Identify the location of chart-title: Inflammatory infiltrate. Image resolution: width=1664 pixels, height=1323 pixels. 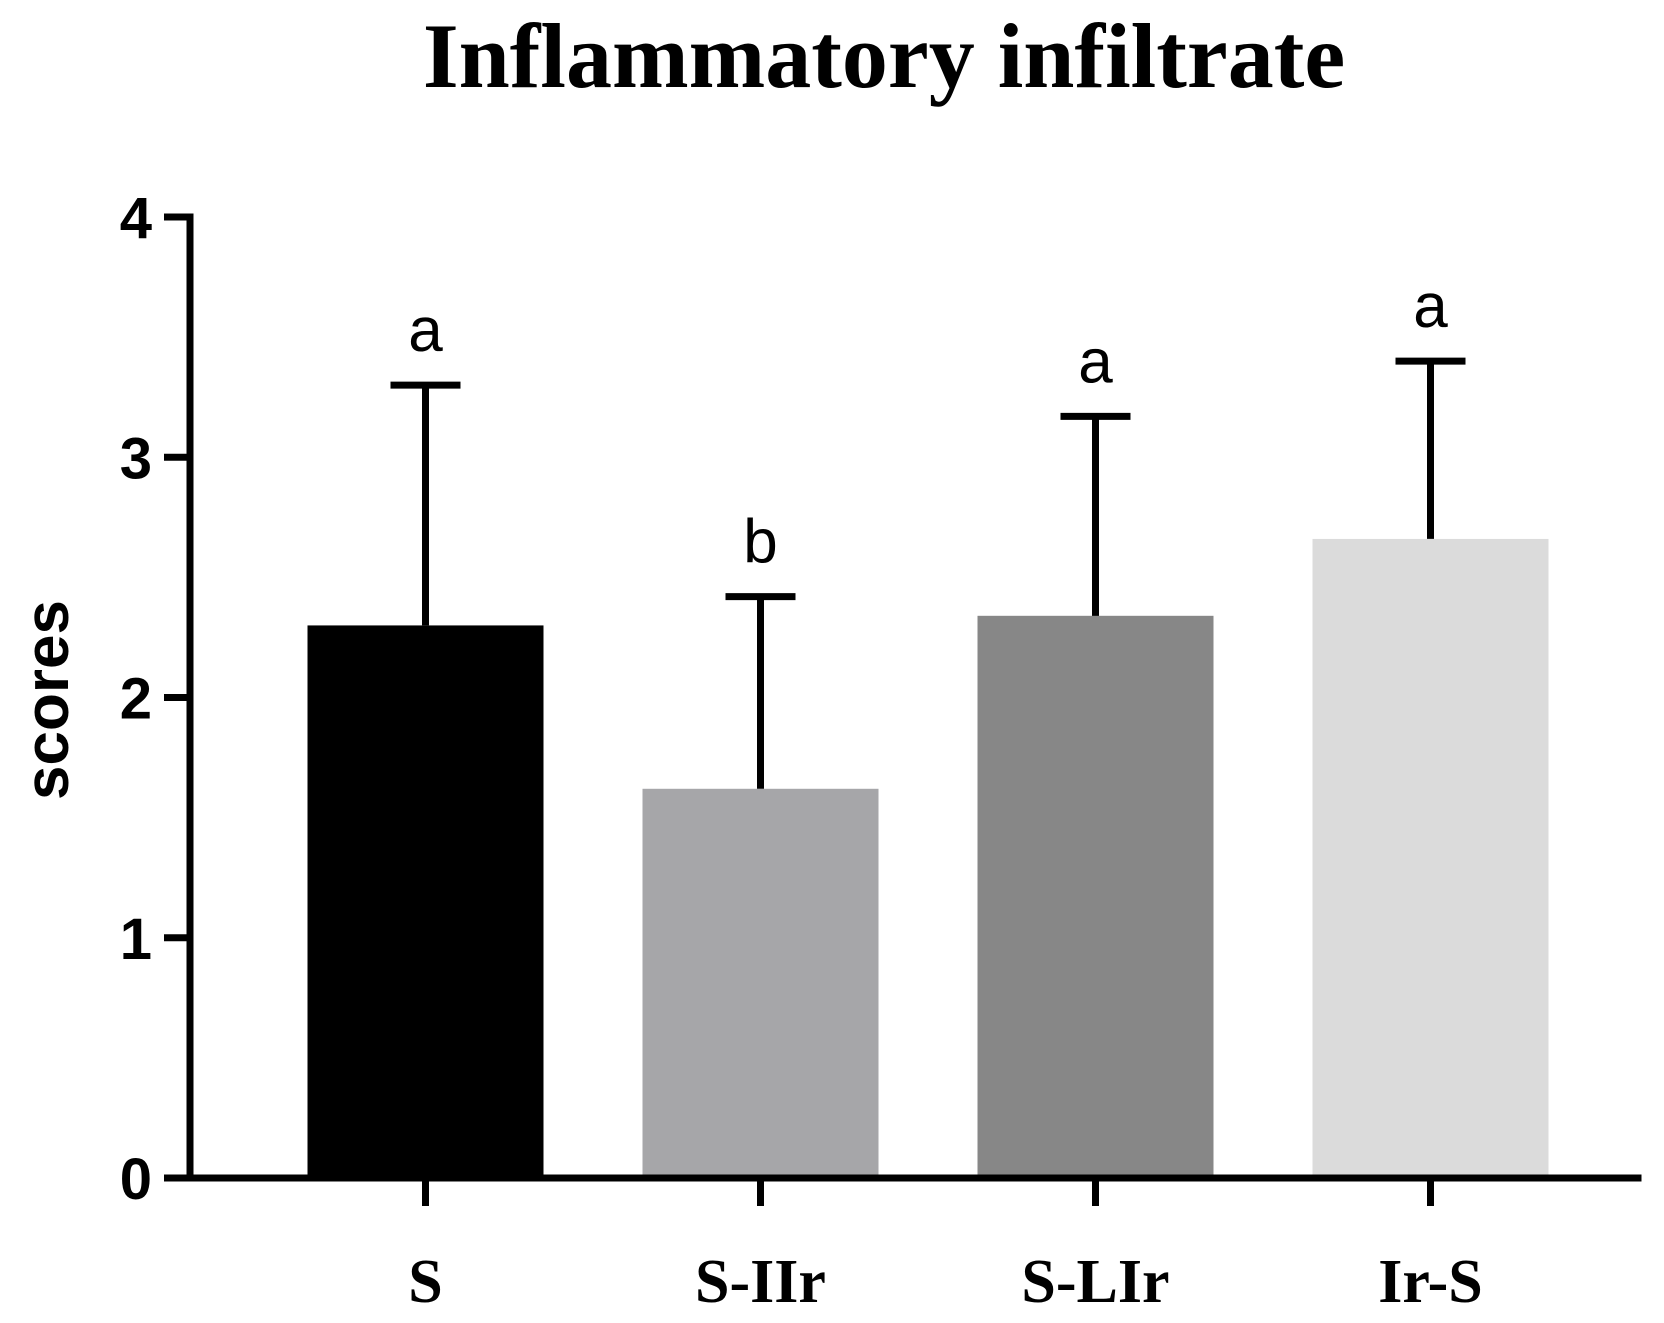
(884, 56).